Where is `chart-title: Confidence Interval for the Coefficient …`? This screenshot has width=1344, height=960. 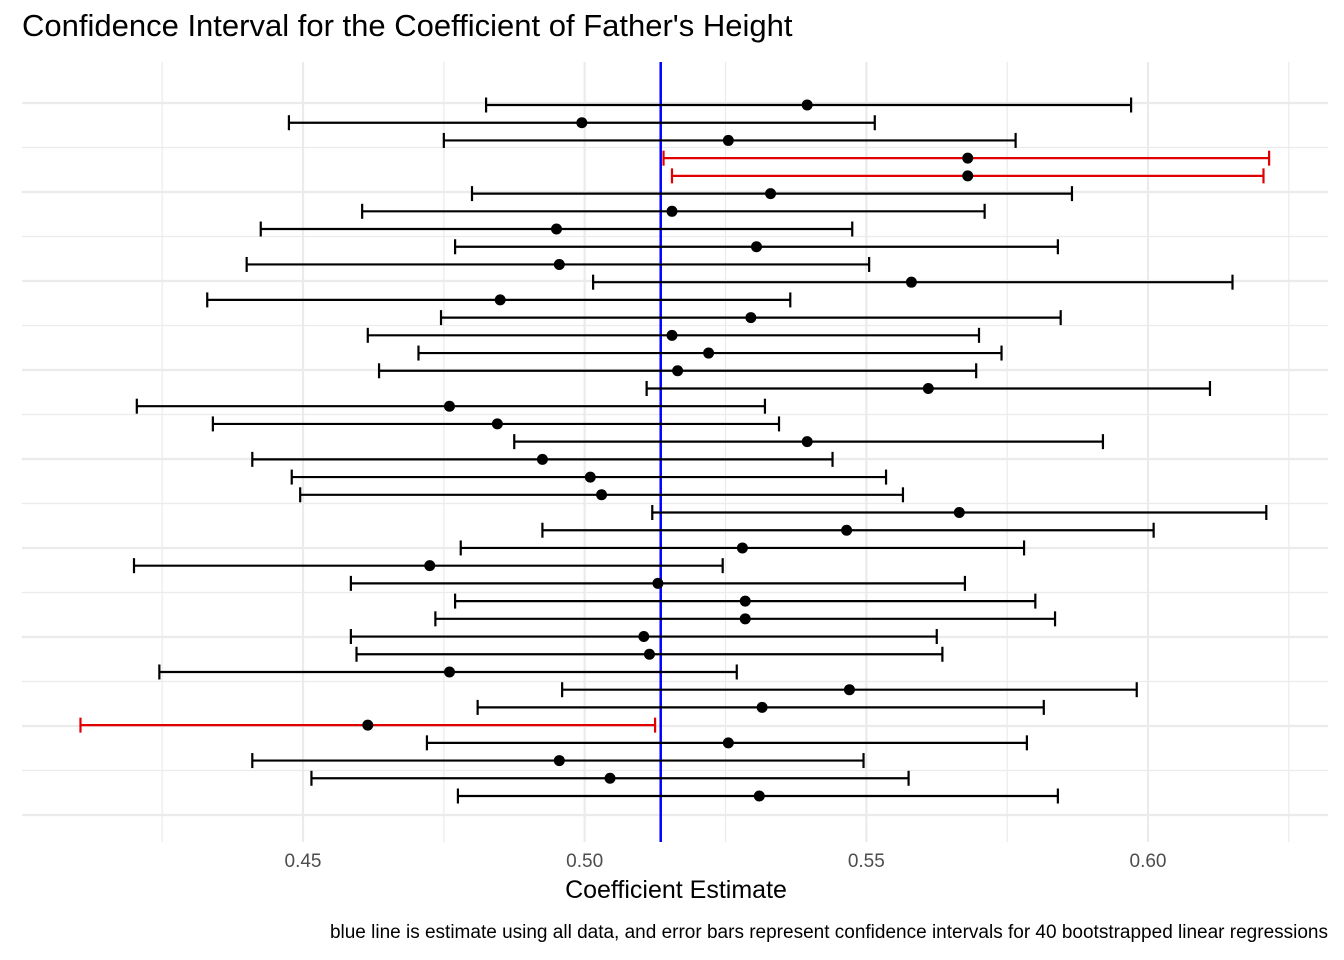 chart-title: Confidence Interval for the Coefficient … is located at coordinates (407, 25).